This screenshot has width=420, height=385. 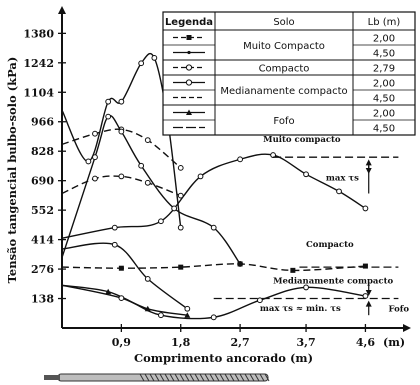 What do you see at coordinates (121, 342) in the screenshot?
I see `x-tick-label: 0,9` at bounding box center [121, 342].